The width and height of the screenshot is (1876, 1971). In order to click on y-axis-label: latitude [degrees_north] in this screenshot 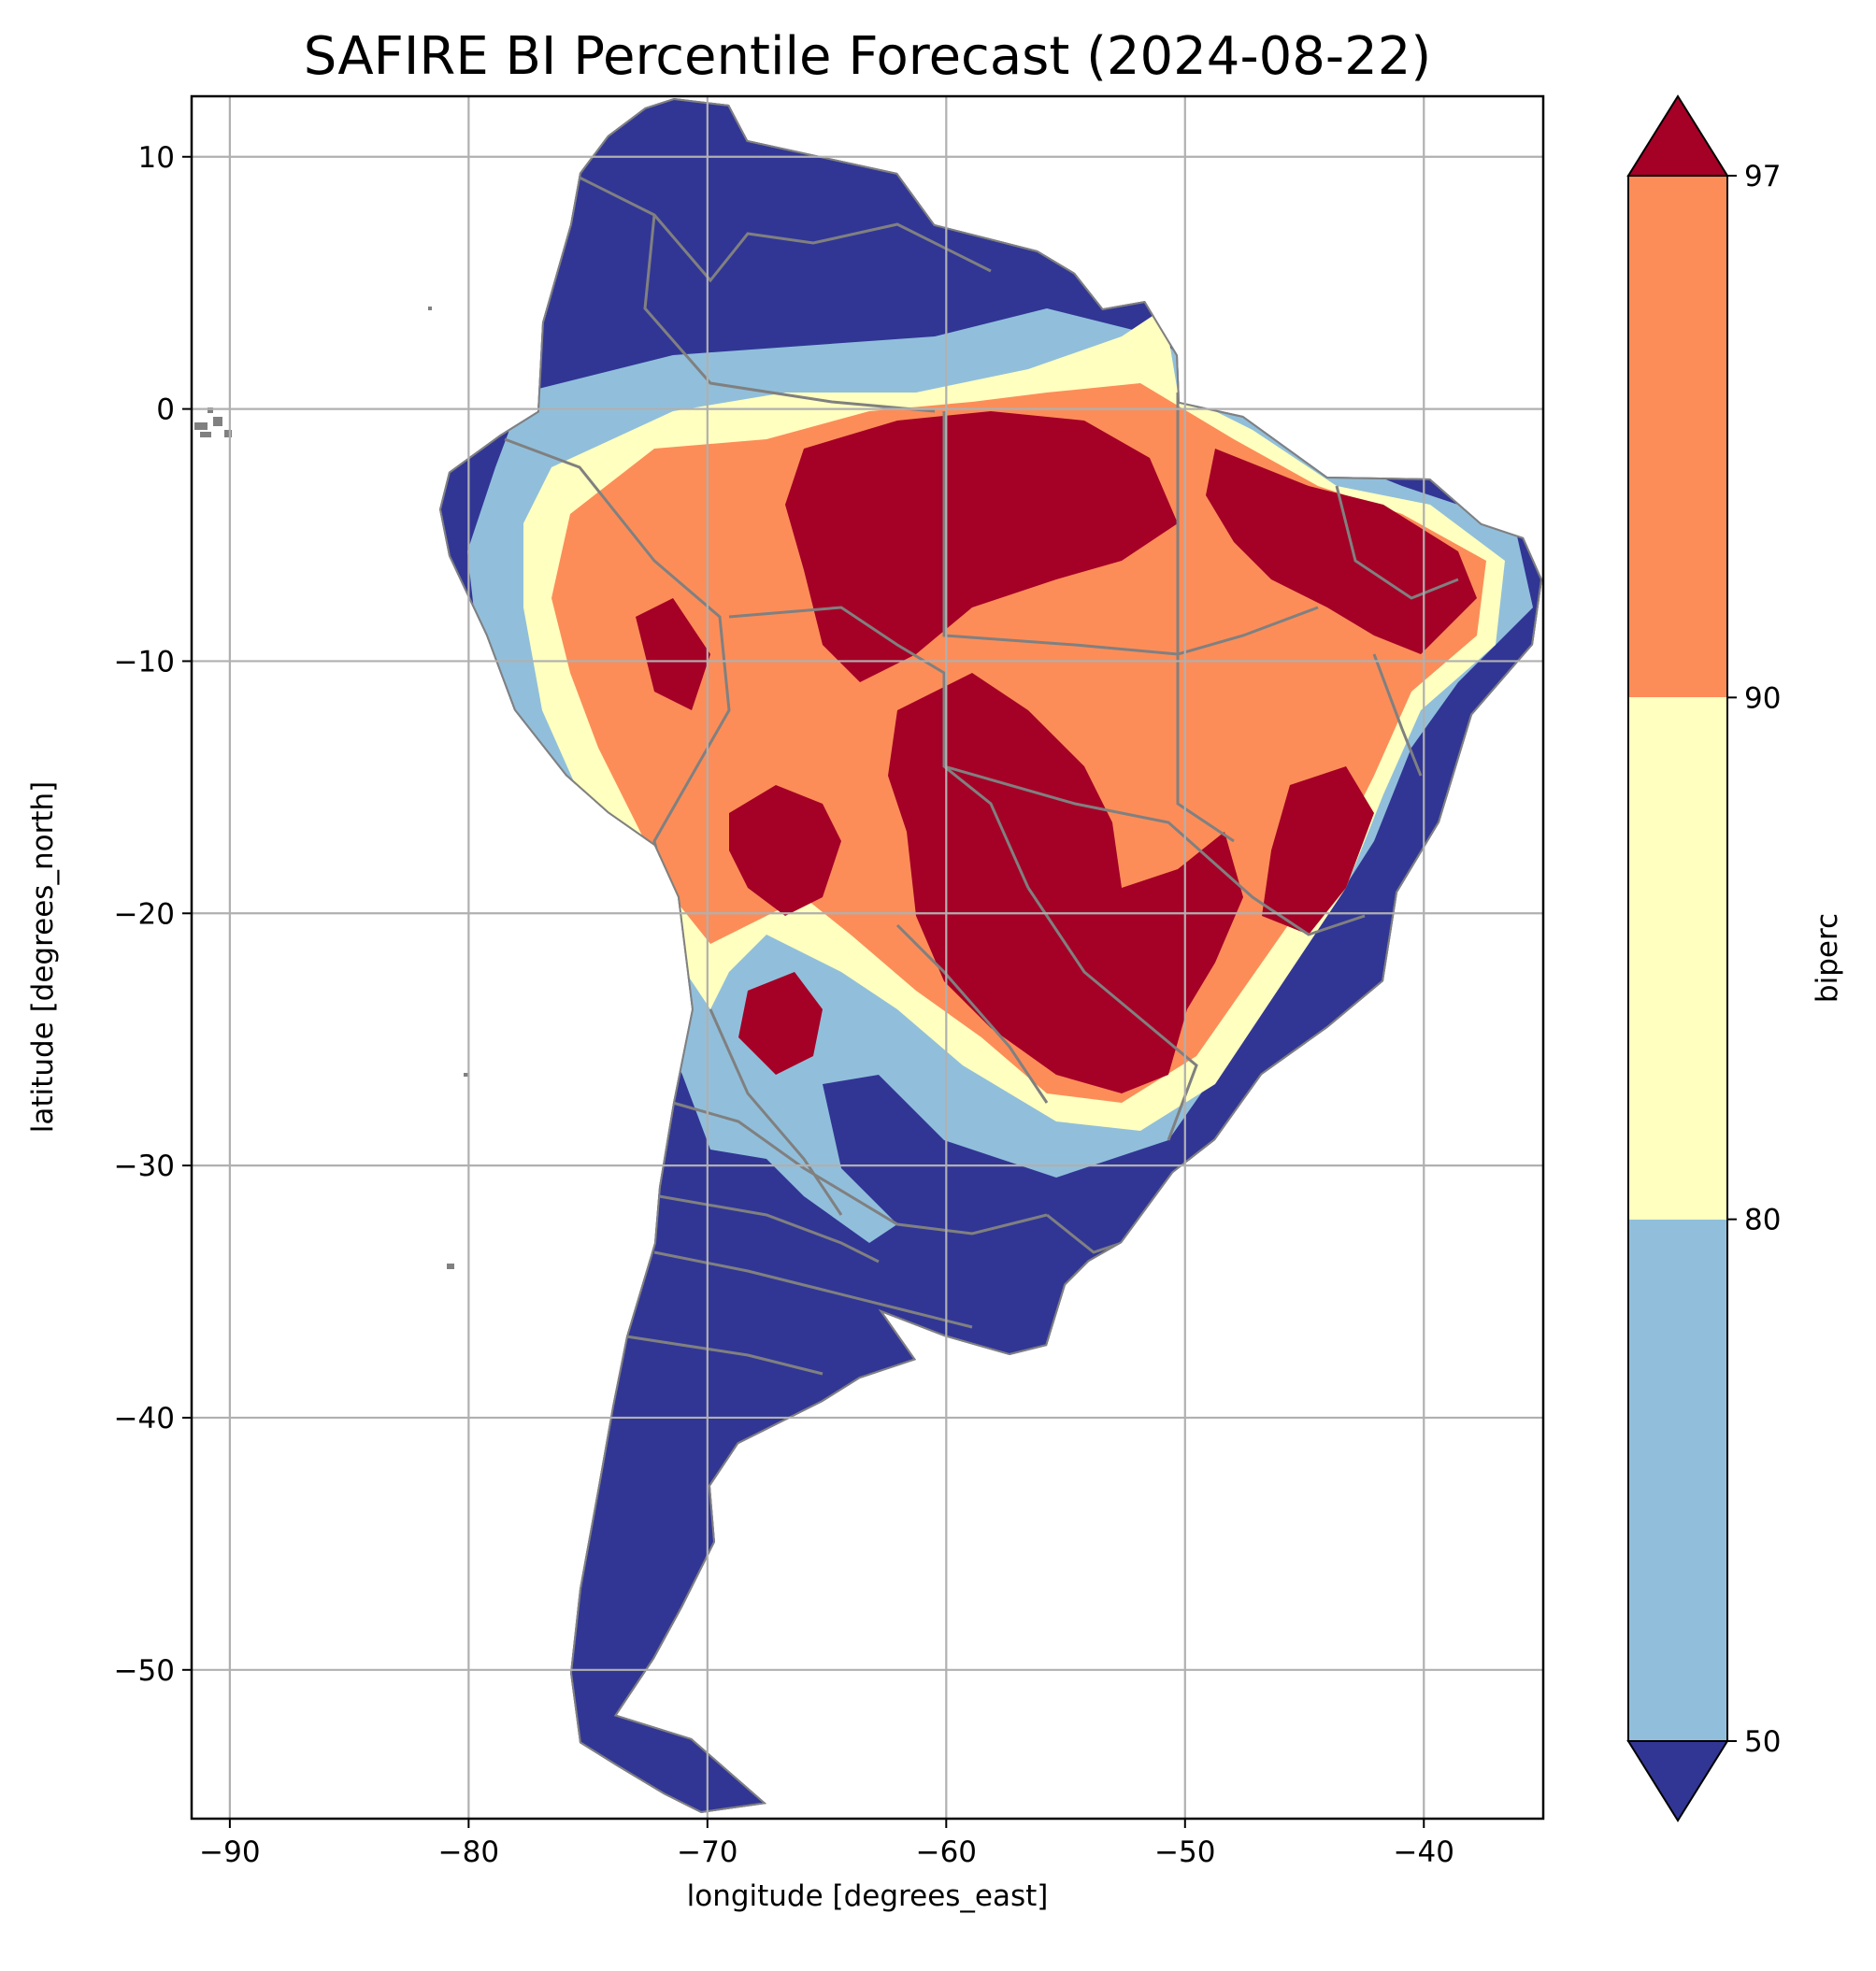, I will do `click(43, 957)`.